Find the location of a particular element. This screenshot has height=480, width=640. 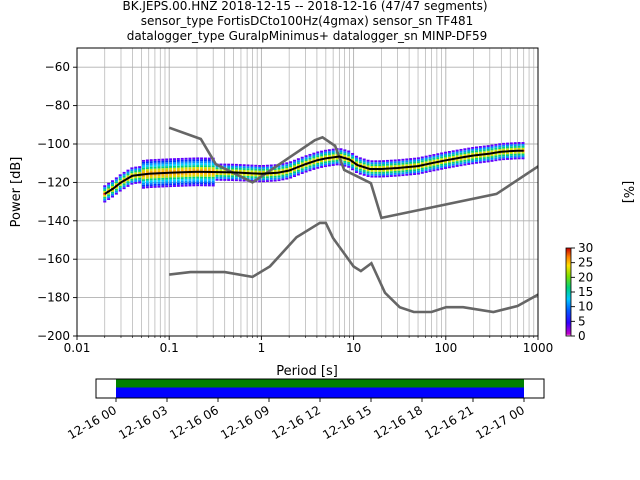

colorbar-tick-label: 0 is located at coordinates (582, 336).